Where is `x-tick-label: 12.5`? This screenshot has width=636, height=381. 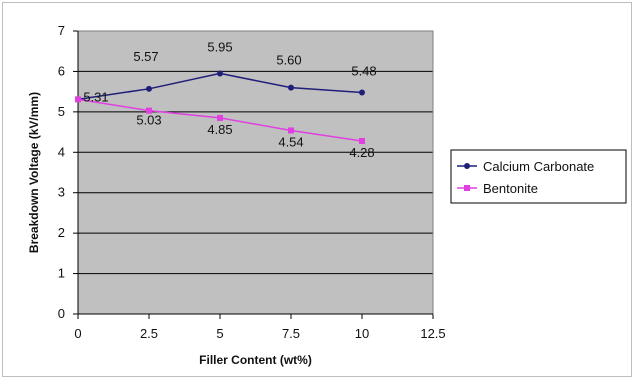
x-tick-label: 12.5 is located at coordinates (432, 333).